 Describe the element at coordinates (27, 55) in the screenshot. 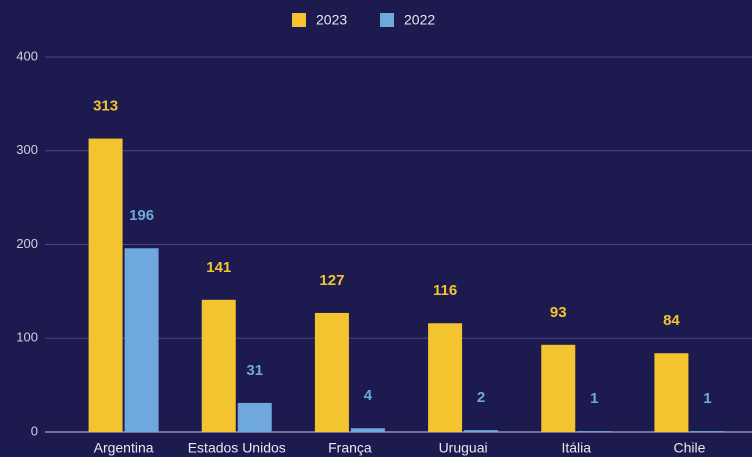

I see `y-tick-label: 400` at that location.